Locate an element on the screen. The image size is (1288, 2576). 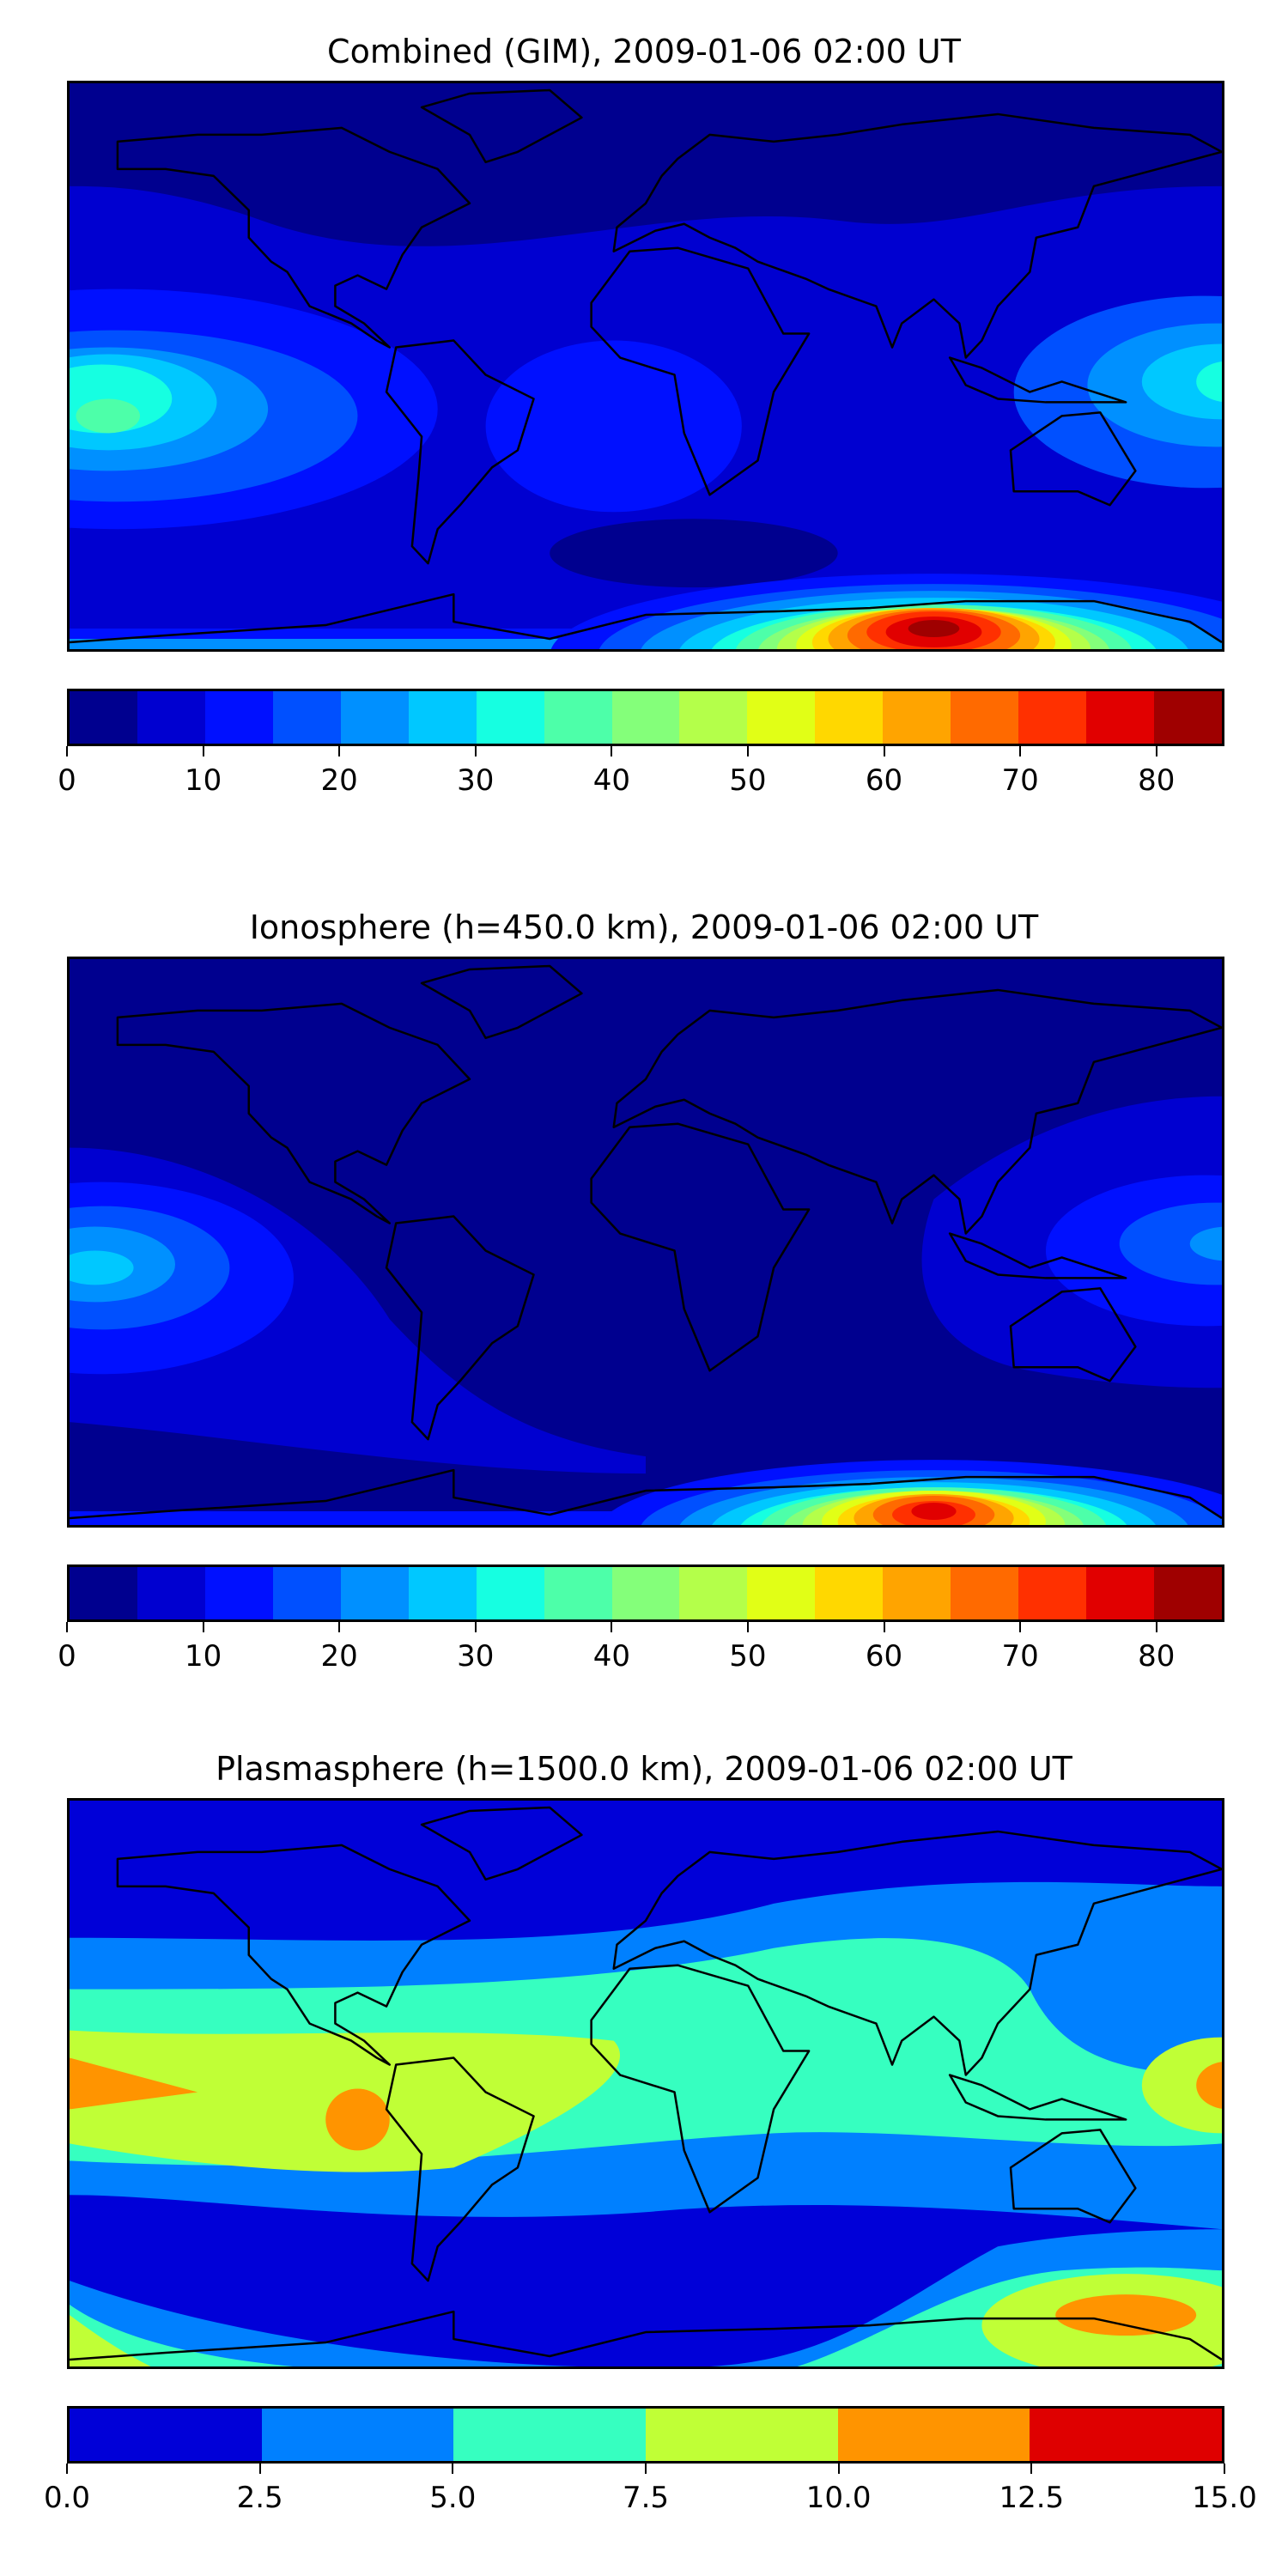
tick-label: 7.5 is located at coordinates (646, 2498).